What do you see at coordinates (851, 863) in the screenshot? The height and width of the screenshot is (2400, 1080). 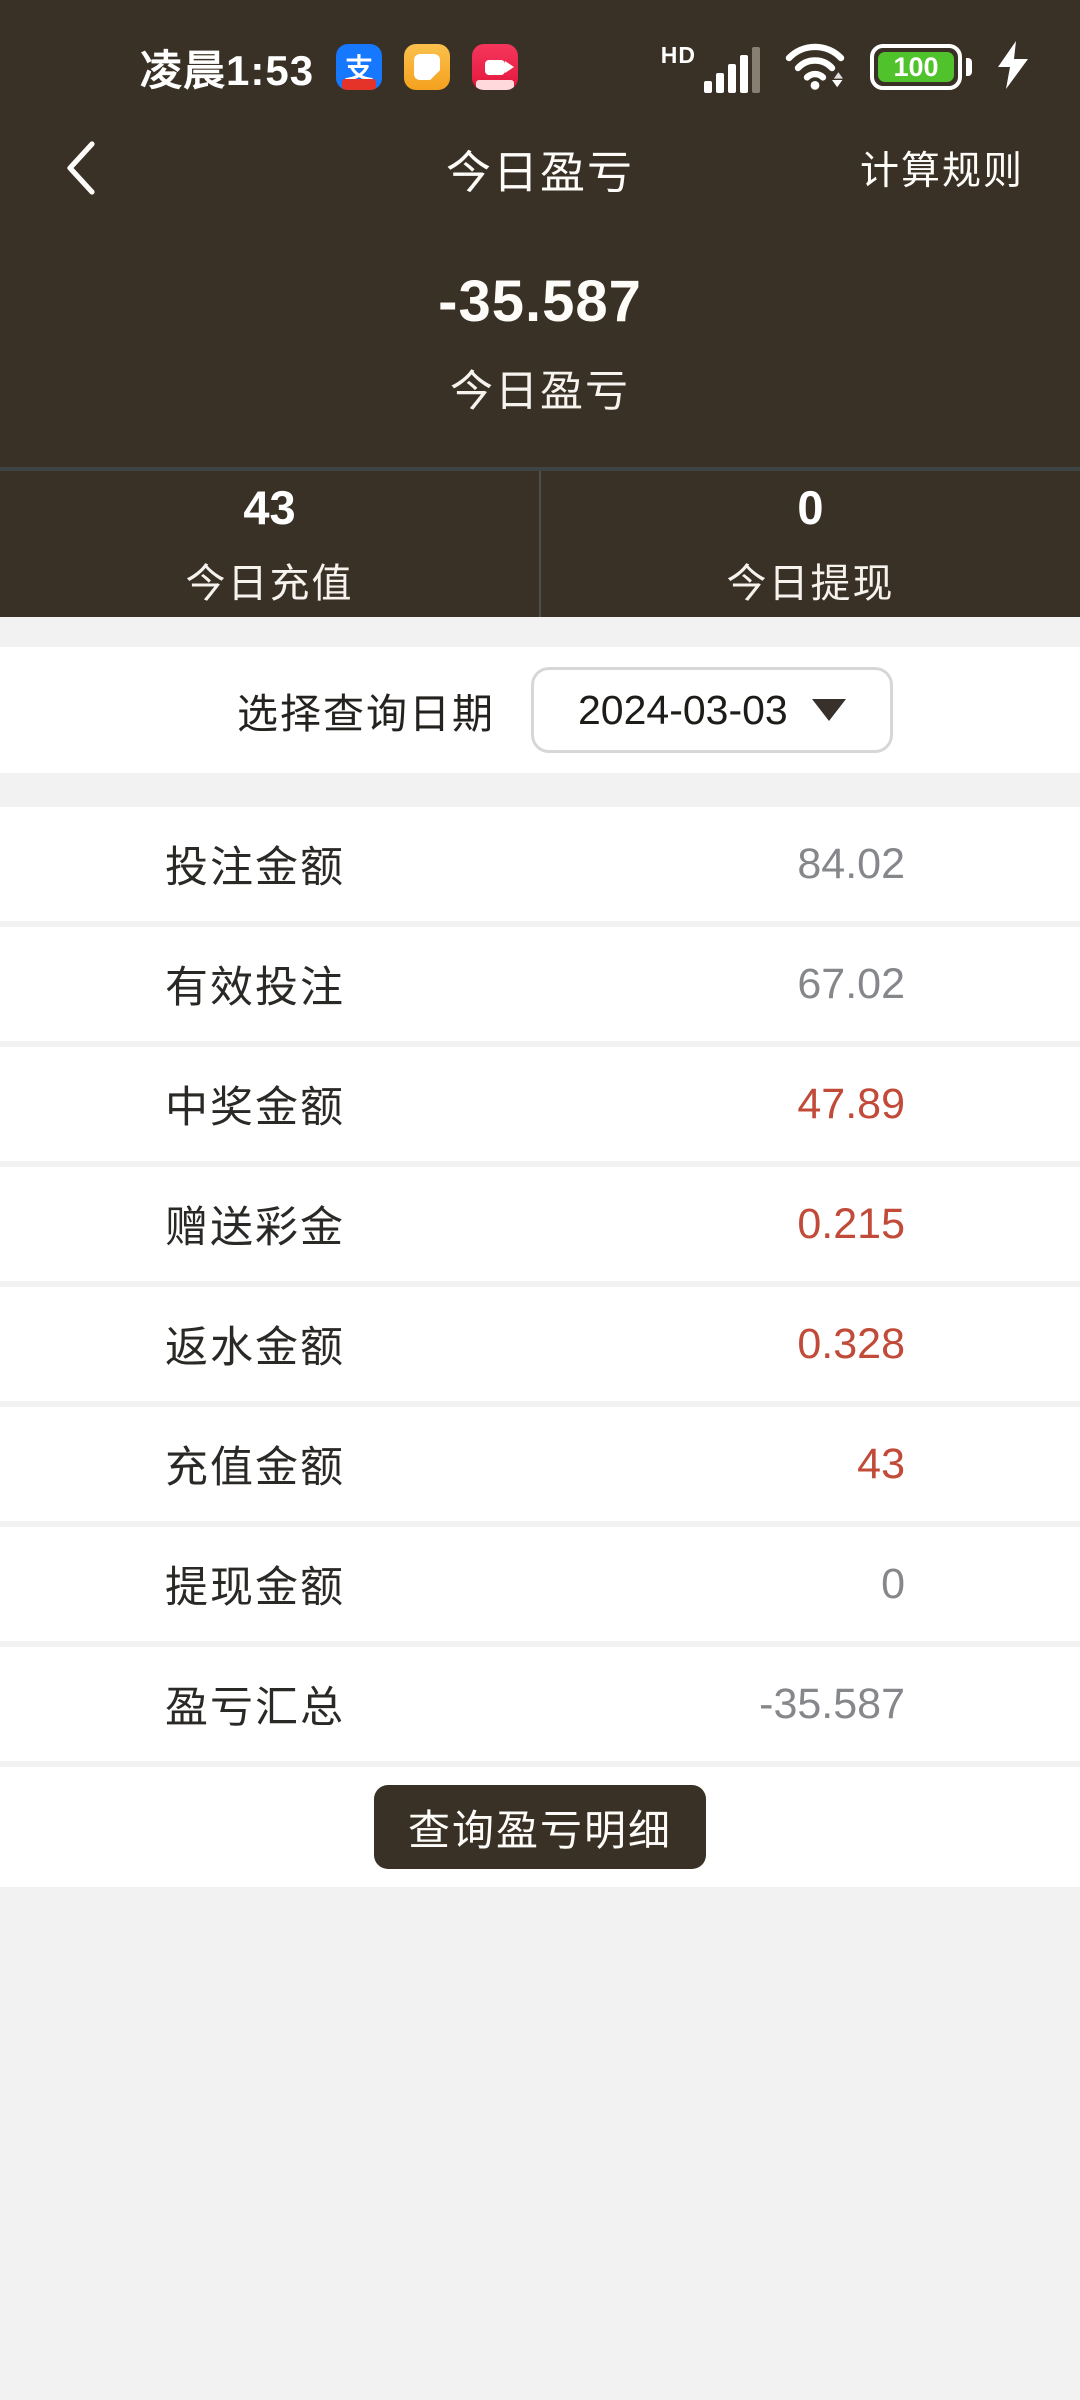 I see `row-value: 84.02` at bounding box center [851, 863].